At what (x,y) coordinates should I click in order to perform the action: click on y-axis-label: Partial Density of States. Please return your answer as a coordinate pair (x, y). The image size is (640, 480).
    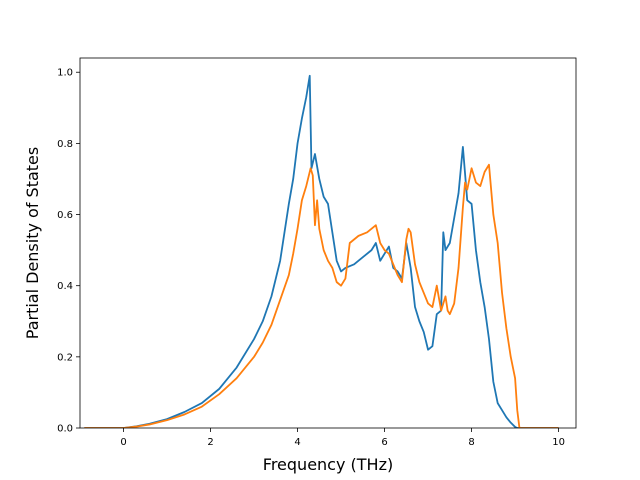
    Looking at the image, I should click on (32, 243).